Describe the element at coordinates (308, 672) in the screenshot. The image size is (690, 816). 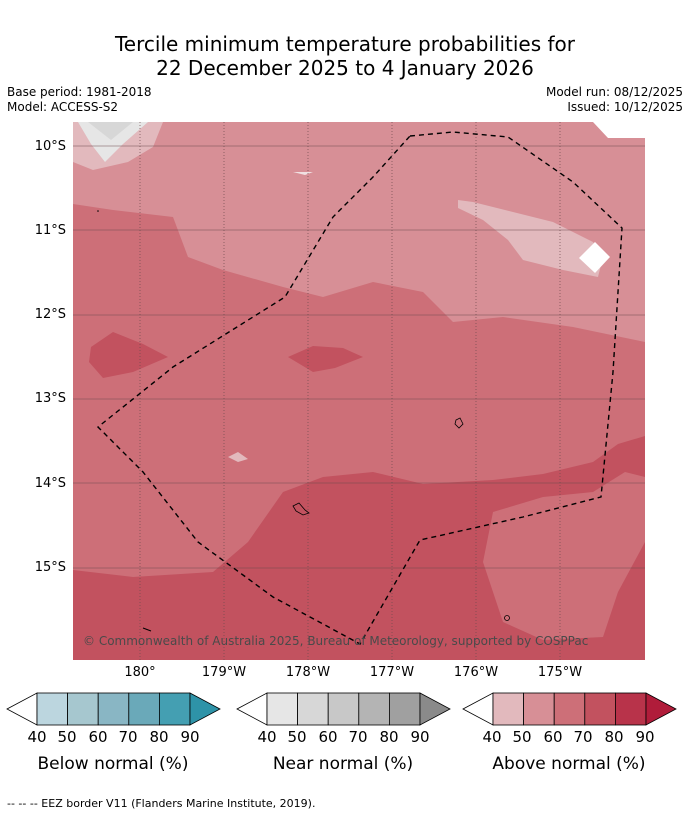
I see `lon-label: 178°W` at that location.